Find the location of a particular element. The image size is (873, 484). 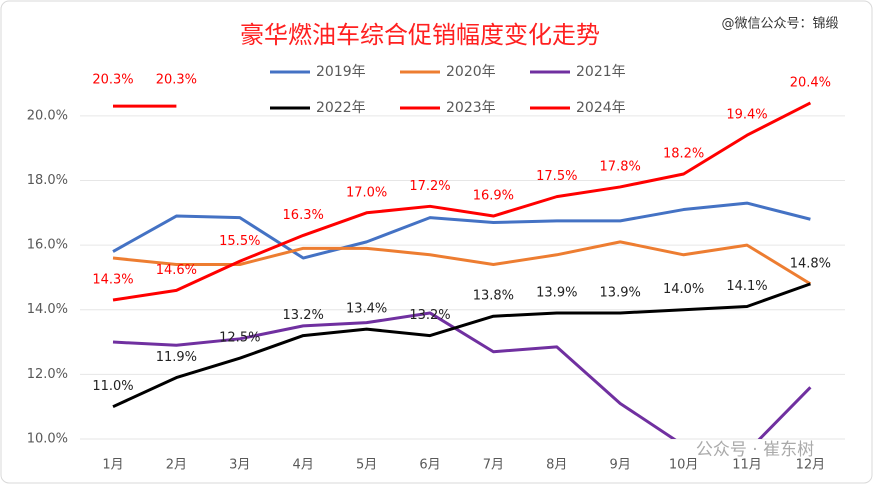

data-label: 17.5% is located at coordinates (556, 176).